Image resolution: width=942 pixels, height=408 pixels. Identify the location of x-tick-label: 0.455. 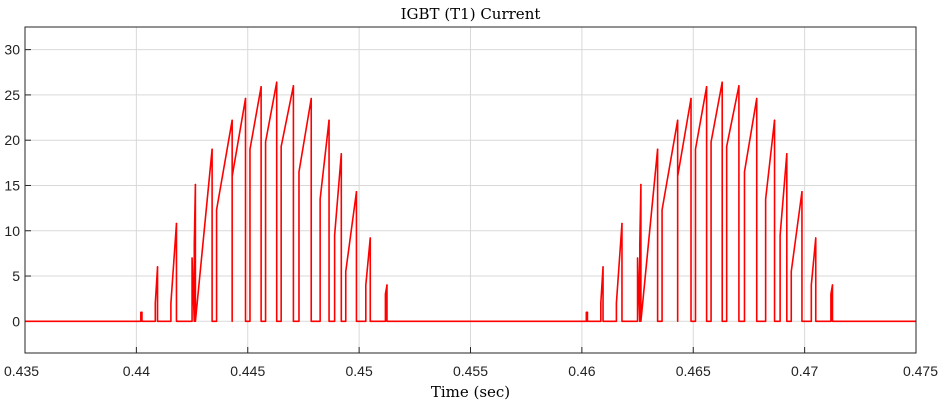
(470, 371).